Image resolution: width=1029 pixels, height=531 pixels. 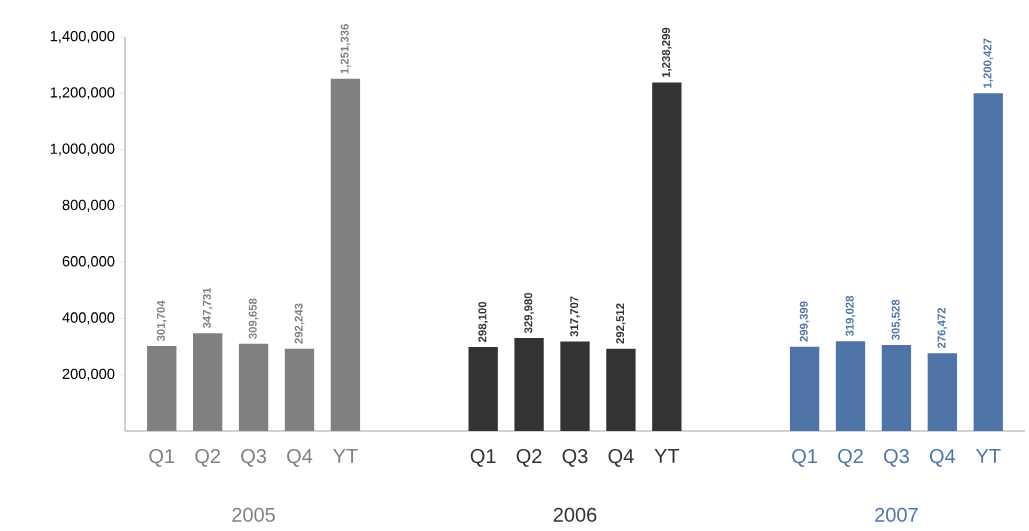 I want to click on y-tick-label: 800,000, so click(x=88, y=205).